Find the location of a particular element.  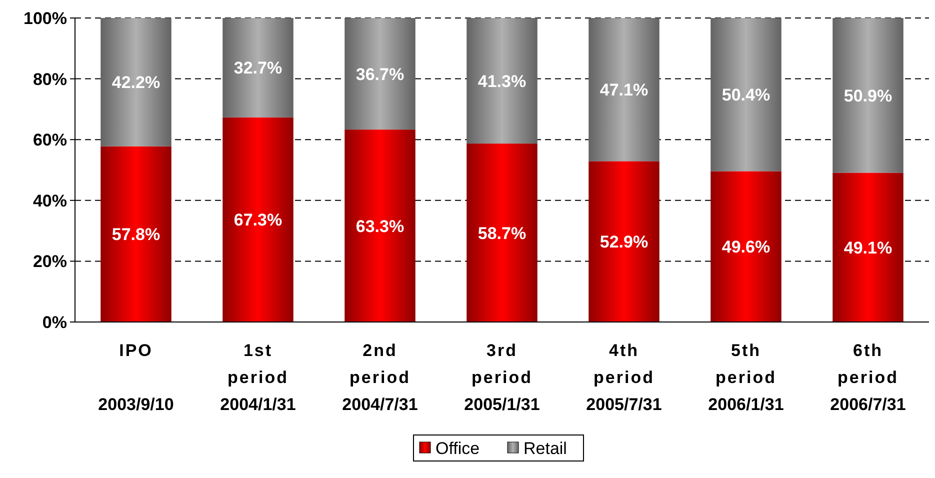

text: 57.8% is located at coordinates (136, 234).